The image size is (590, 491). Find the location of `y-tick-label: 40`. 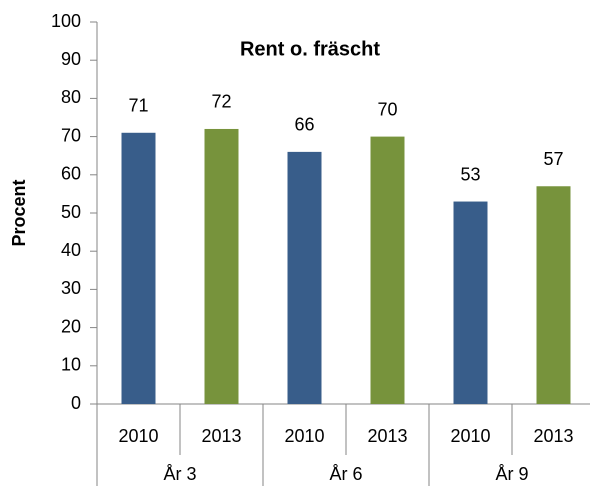

y-tick-label: 40 is located at coordinates (71, 250).